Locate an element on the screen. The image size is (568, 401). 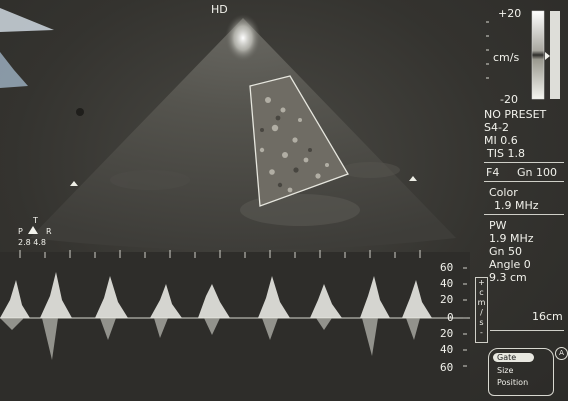
probe-label: S4-2 is located at coordinates (496, 127).